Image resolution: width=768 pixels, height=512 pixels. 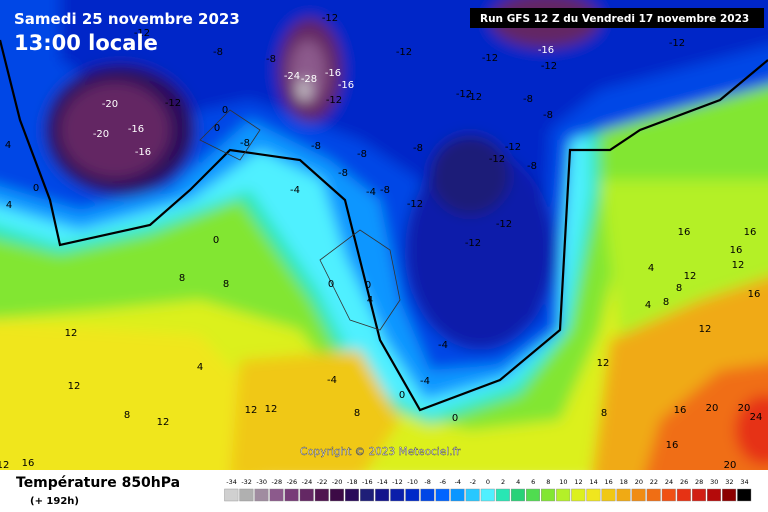 I want to click on run-box, so click(x=617, y=18).